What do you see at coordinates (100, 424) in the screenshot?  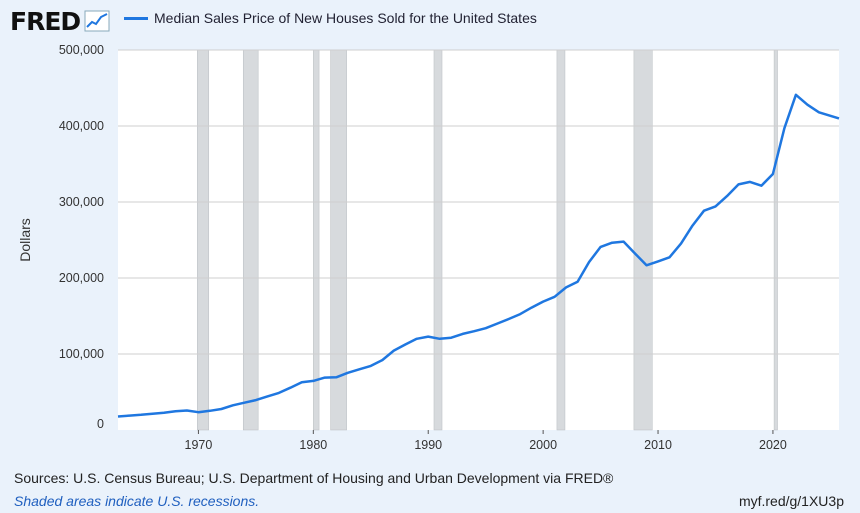 I see `y-tick-label: 0` at bounding box center [100, 424].